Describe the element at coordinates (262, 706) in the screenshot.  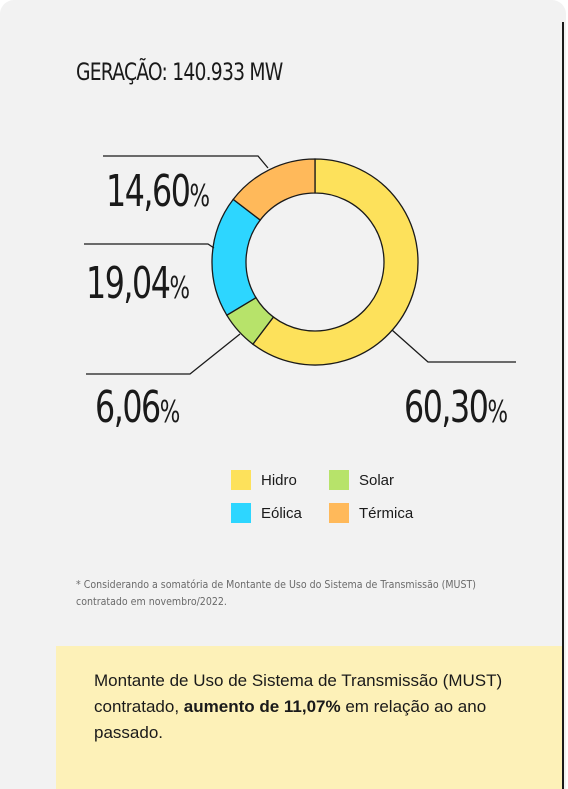
I see `callout-highlight: aumento de 11,07%` at that location.